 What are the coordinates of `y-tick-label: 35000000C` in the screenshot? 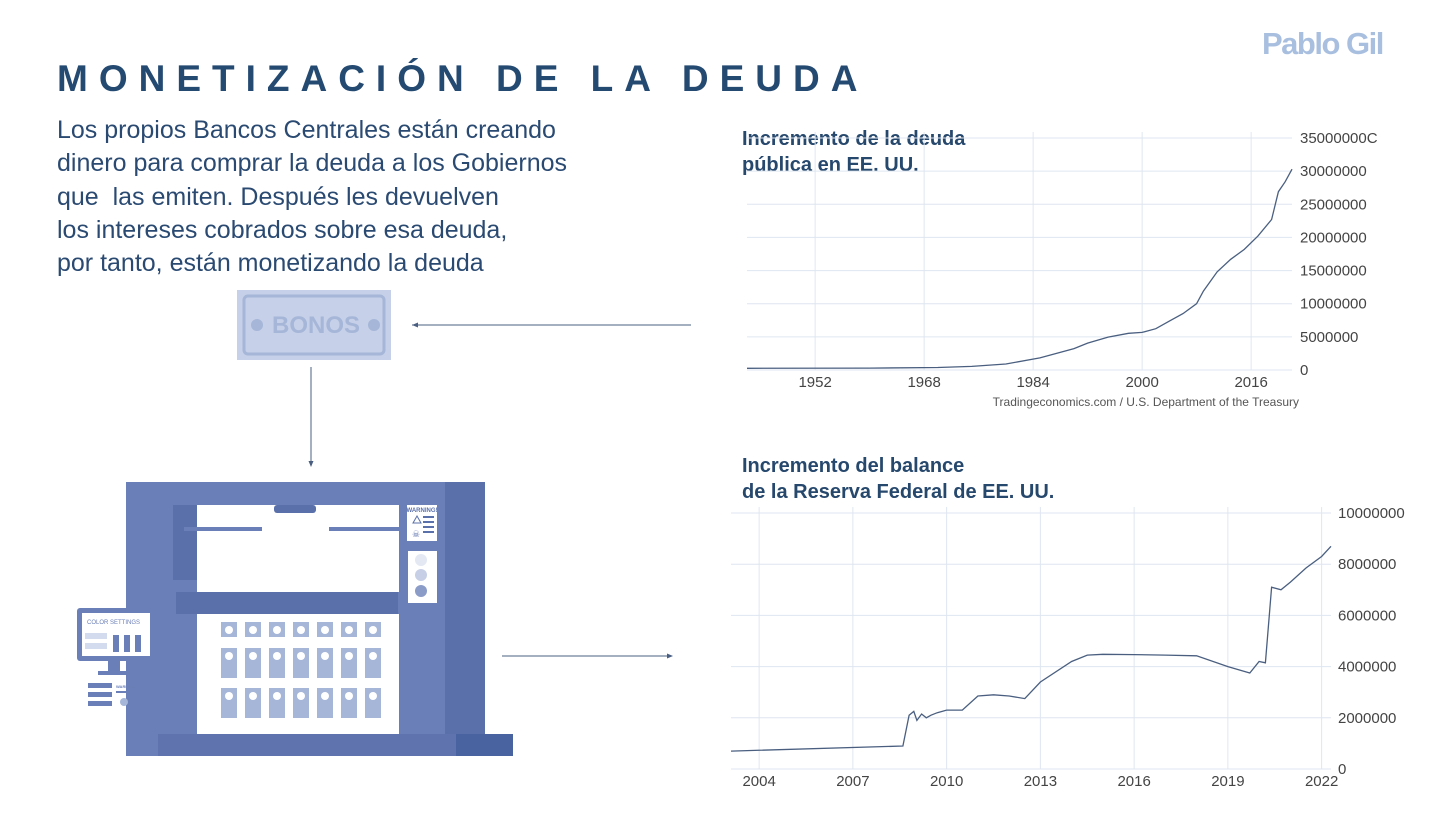 It's located at (1339, 138).